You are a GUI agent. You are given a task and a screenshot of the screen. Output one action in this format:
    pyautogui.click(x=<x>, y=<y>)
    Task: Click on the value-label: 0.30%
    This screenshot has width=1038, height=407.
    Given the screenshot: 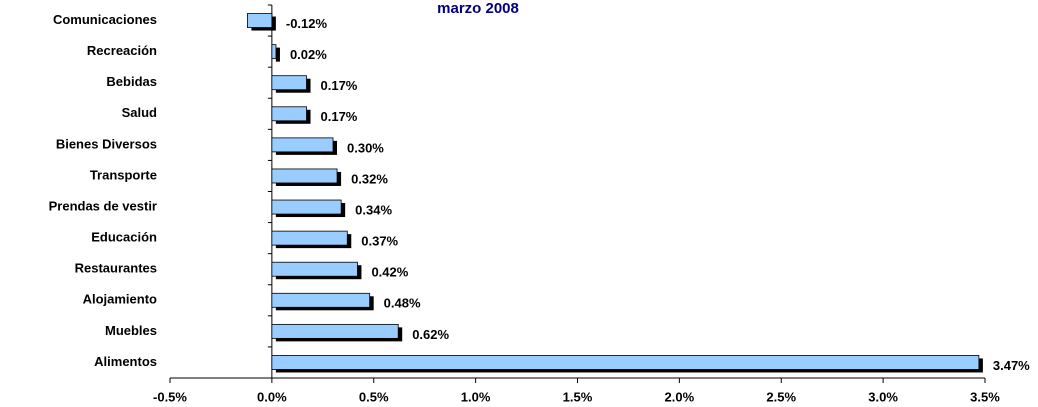 What is the action you would take?
    pyautogui.click(x=365, y=147)
    